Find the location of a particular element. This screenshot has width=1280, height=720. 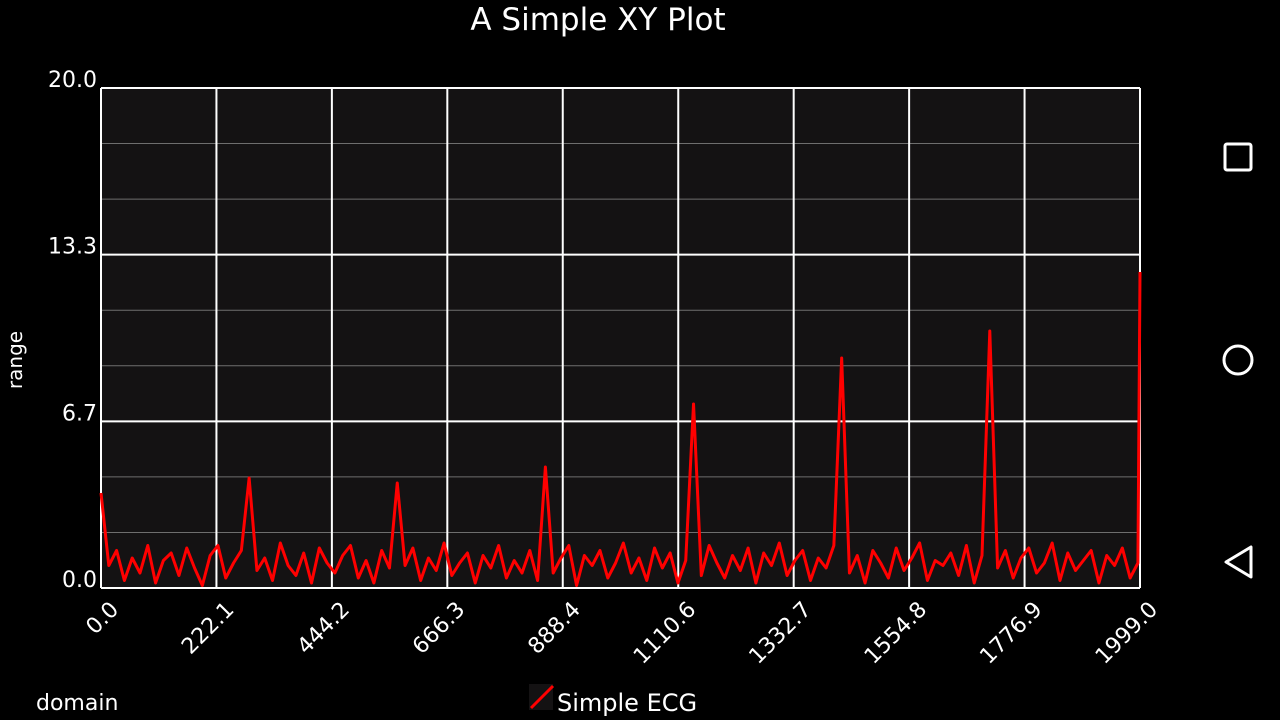

nav-bar is located at coordinates (1238, 360).